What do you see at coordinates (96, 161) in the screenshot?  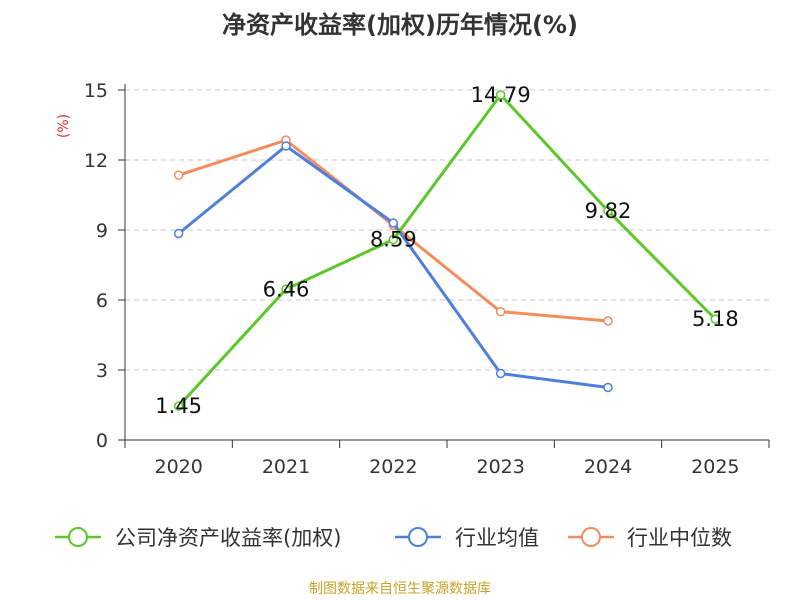 I see `y-tick-label: 12` at bounding box center [96, 161].